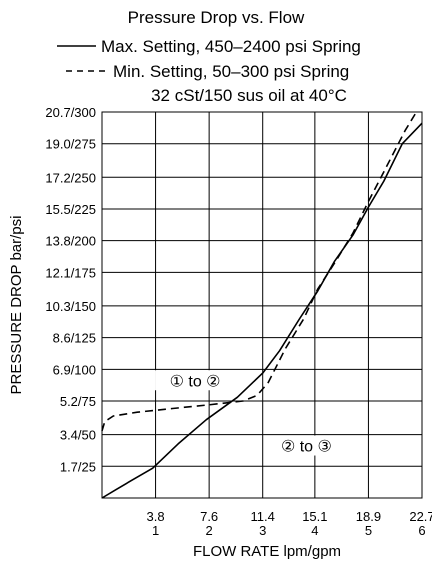 The image size is (432, 564). I want to click on y-tick-label: 1.7/25, so click(78, 466).